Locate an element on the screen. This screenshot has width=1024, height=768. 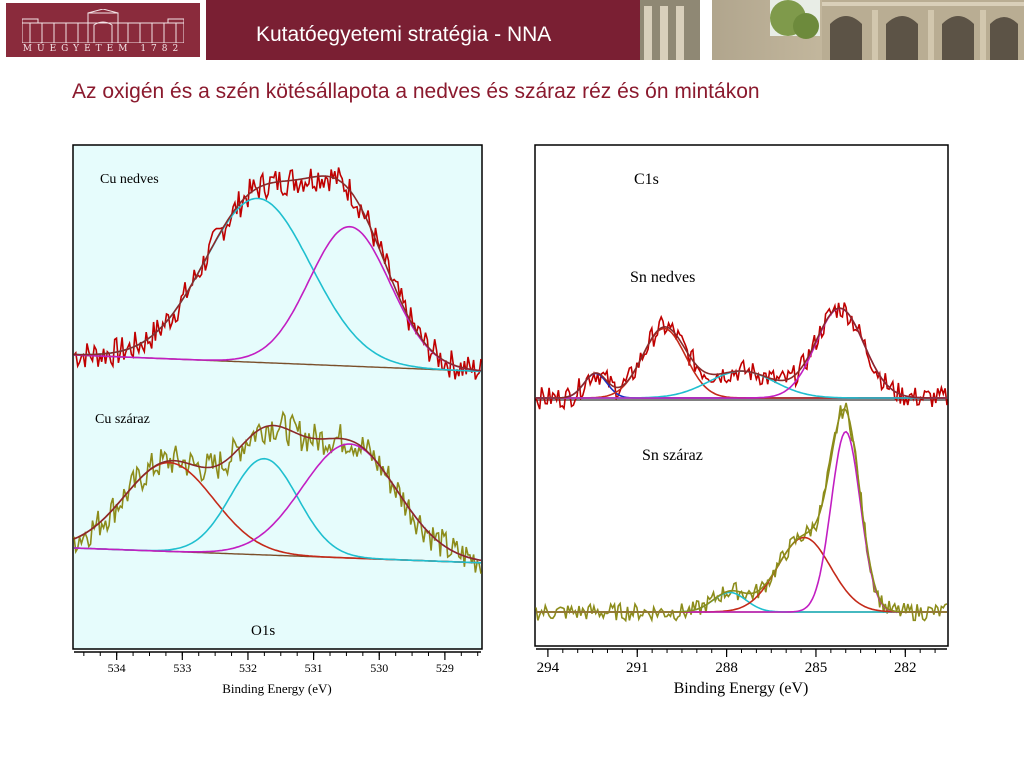
x-tick-label: 291 is located at coordinates (637, 668).